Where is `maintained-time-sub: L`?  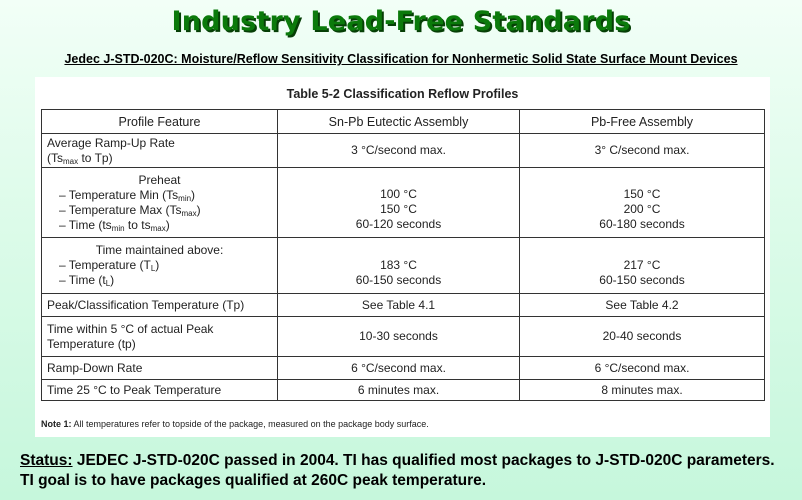 maintained-time-sub: L is located at coordinates (108, 283).